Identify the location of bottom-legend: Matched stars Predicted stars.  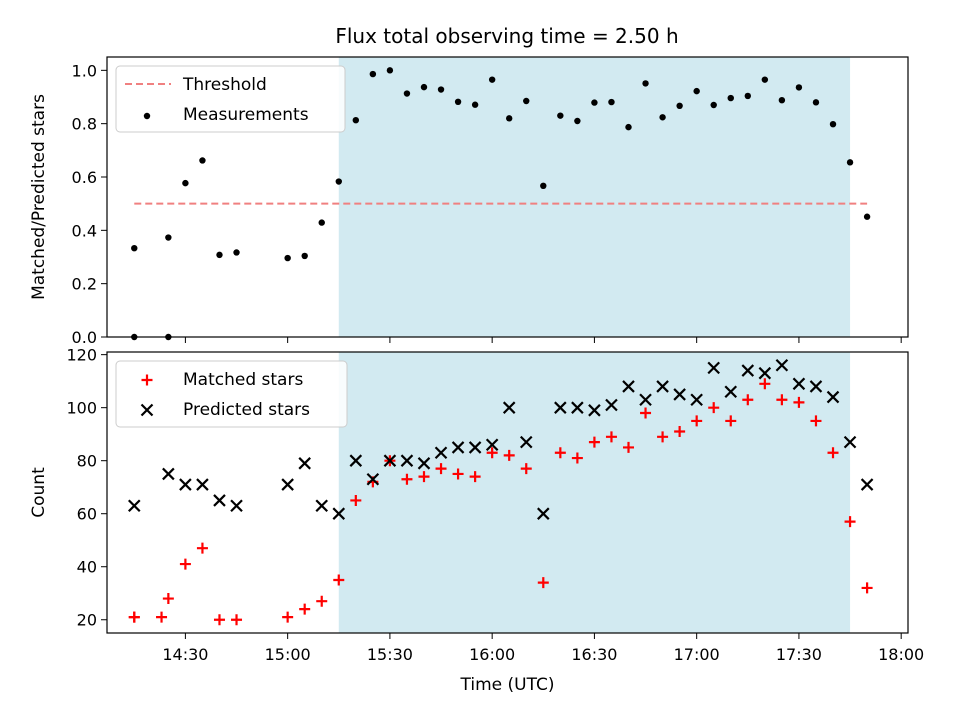
(231, 394).